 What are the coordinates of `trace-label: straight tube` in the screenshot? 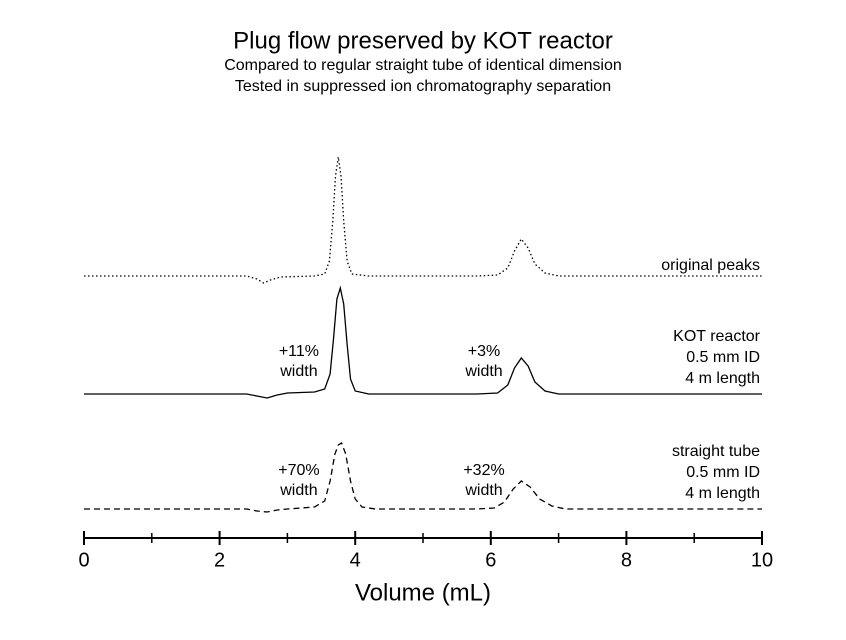 It's located at (716, 451).